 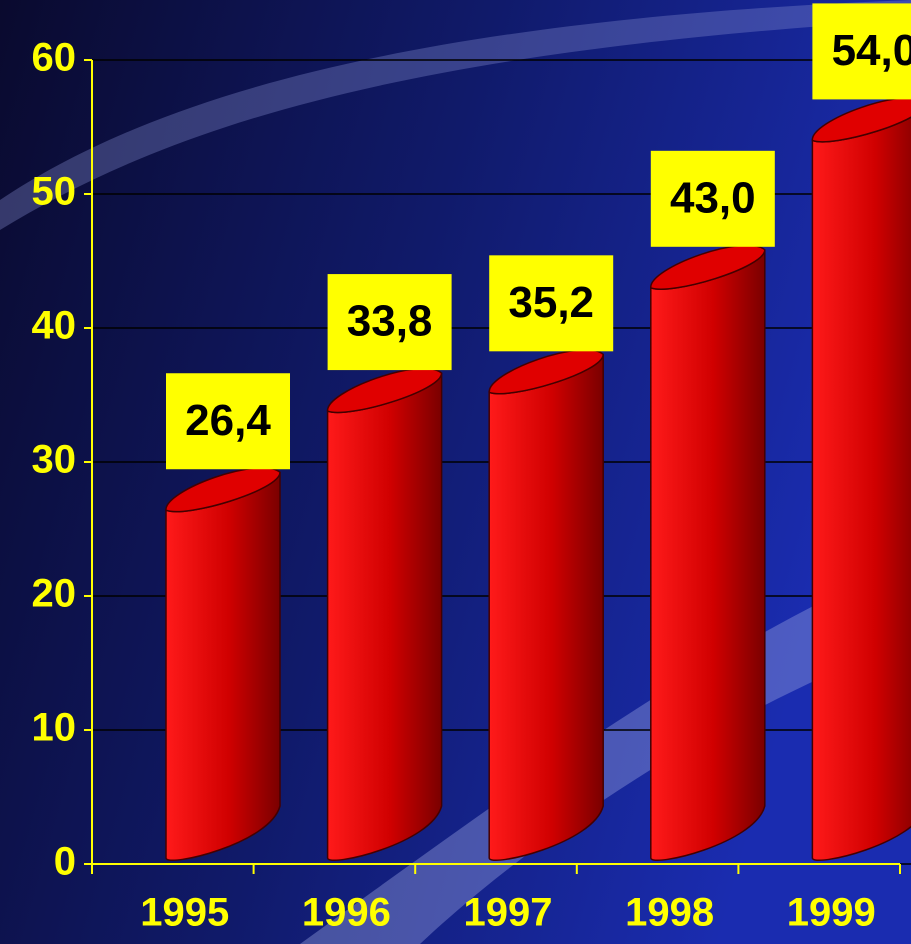 What do you see at coordinates (831, 913) in the screenshot?
I see `x-tick-label: 1999` at bounding box center [831, 913].